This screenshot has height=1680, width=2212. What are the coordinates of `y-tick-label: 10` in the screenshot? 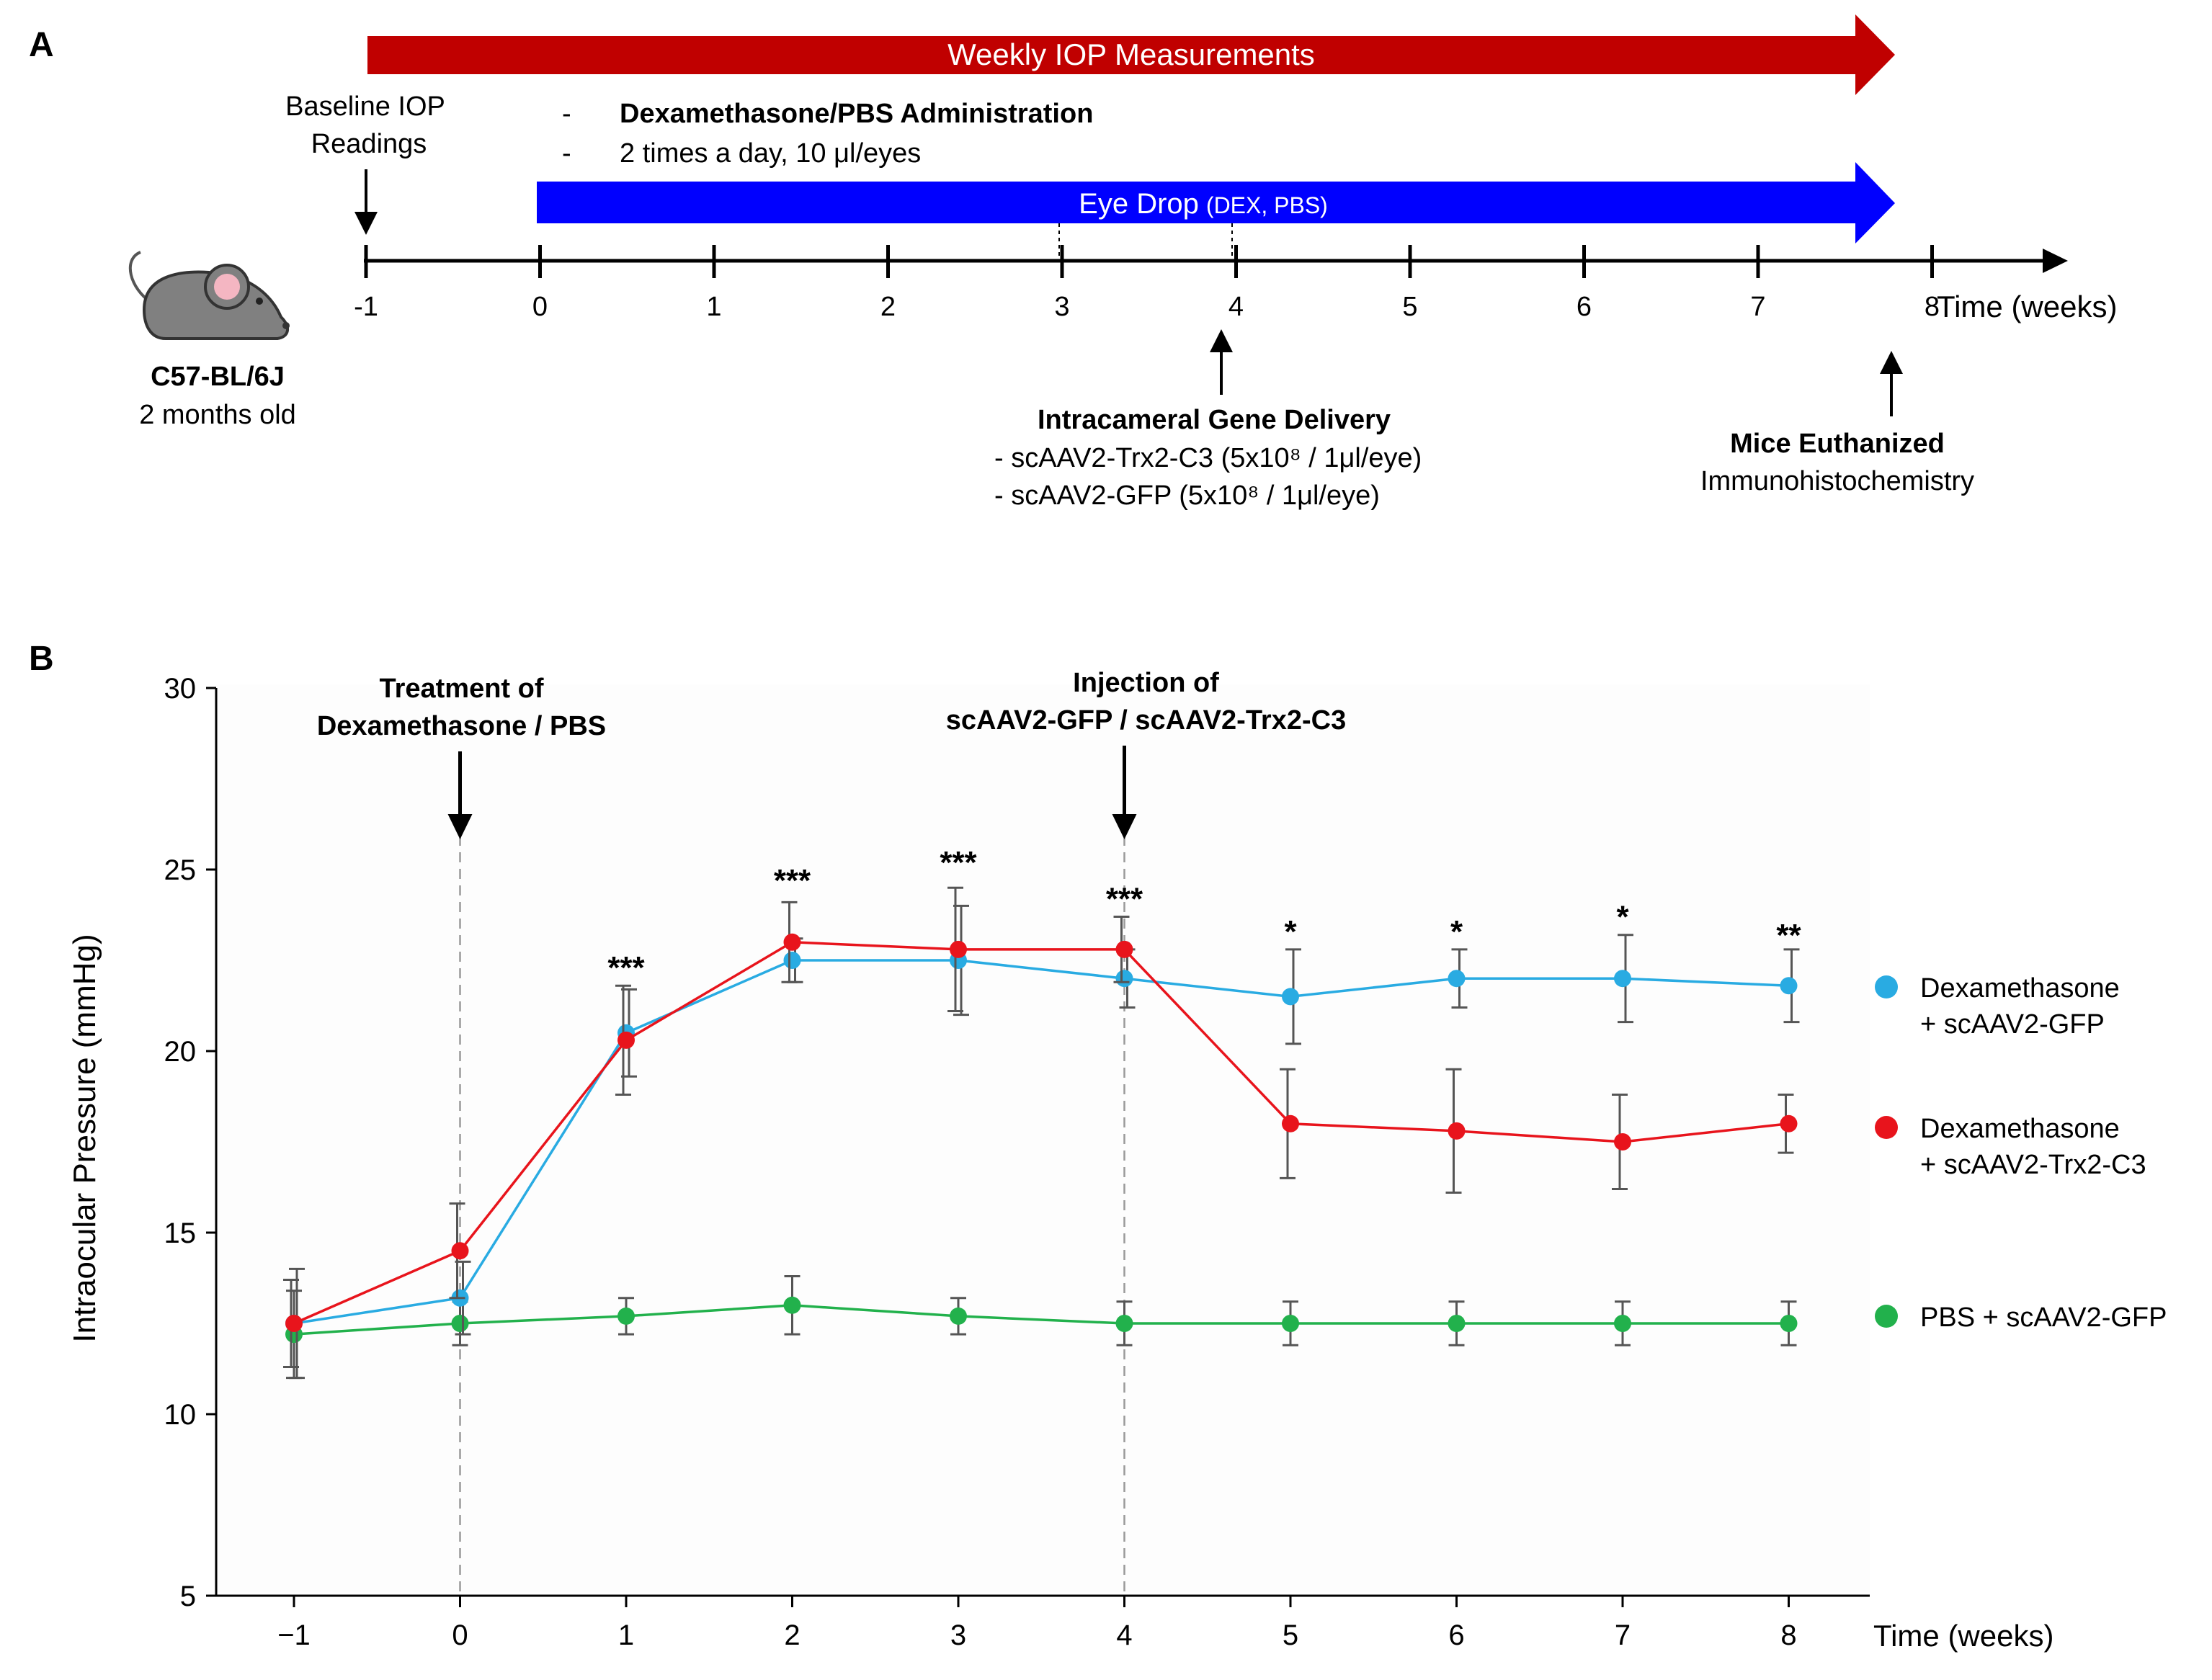 It's located at (180, 1415).